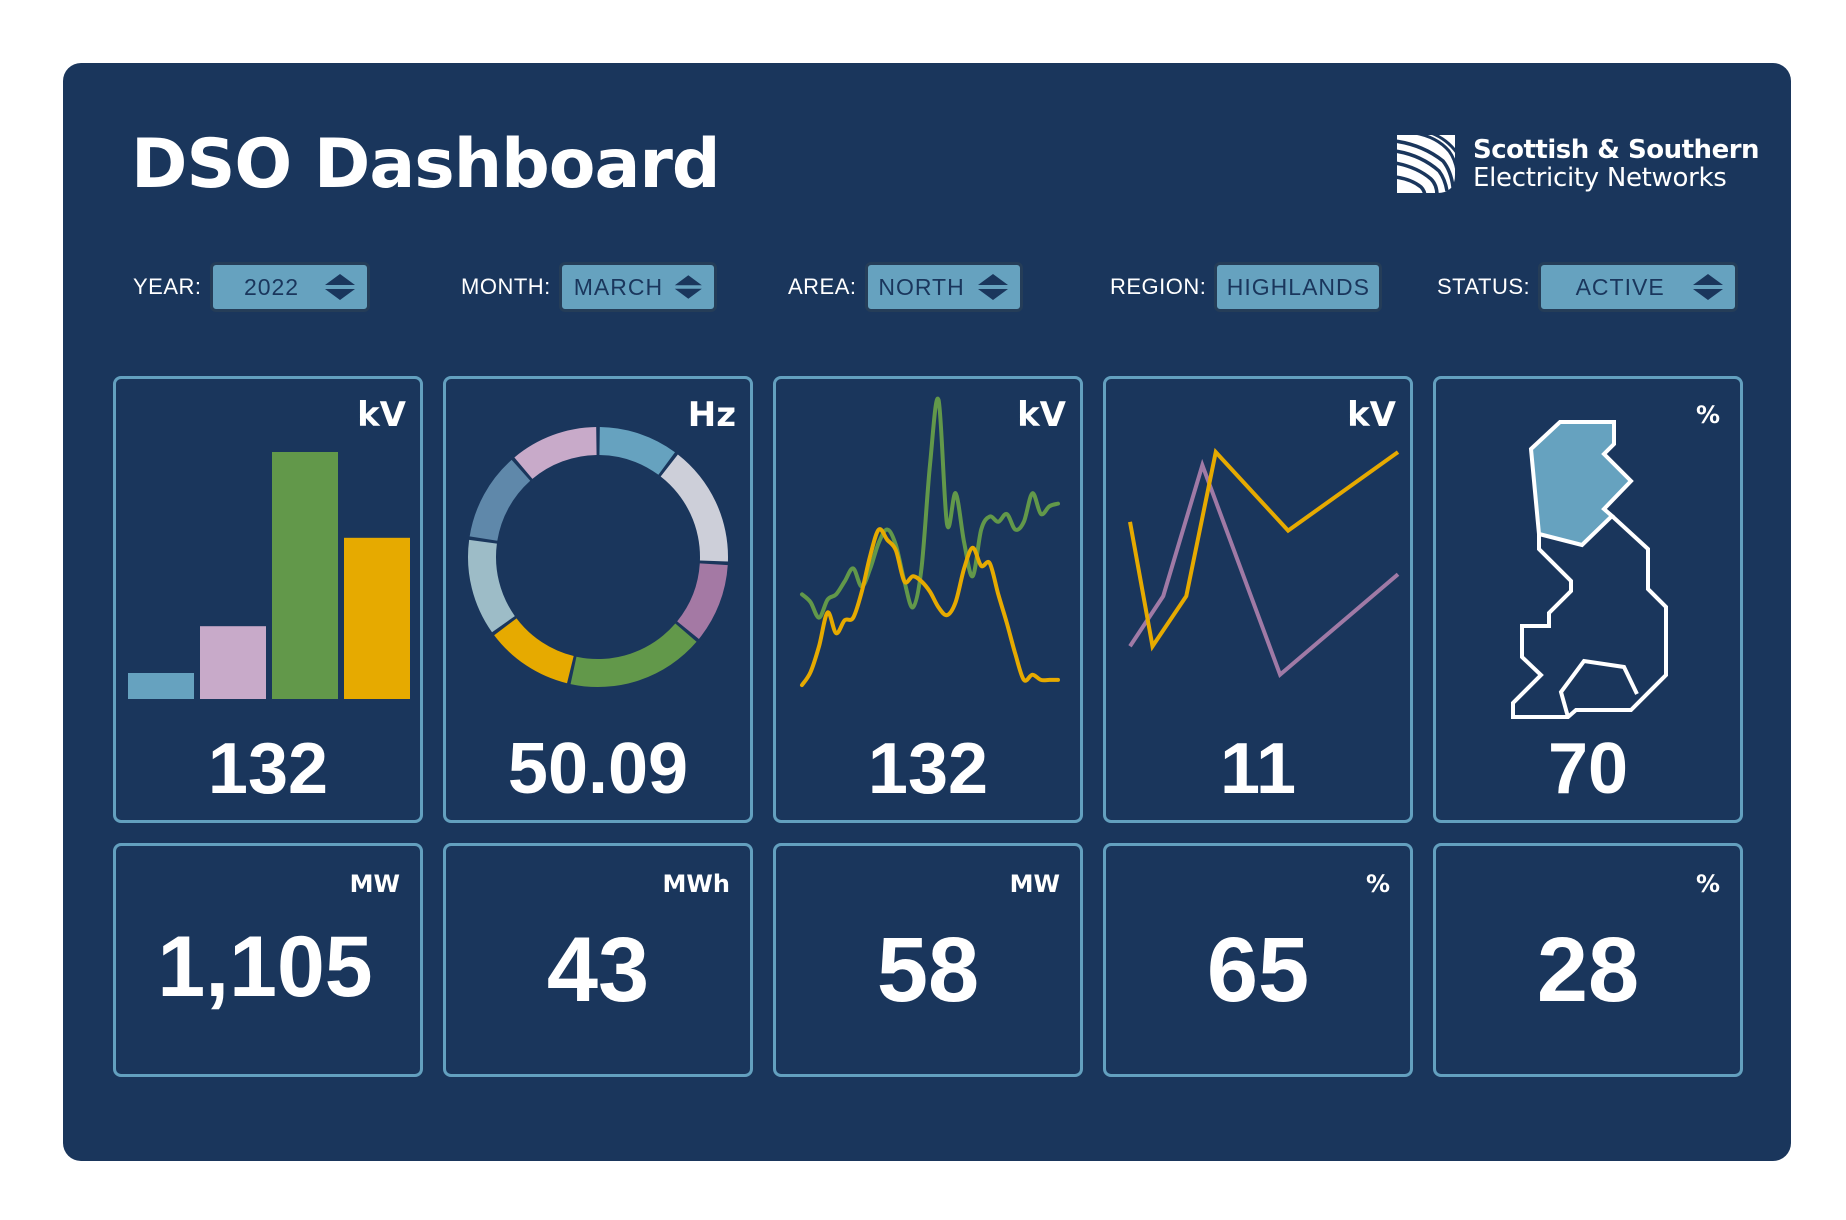  Describe the element at coordinates (1588, 970) in the screenshot. I see `metric-value: 28` at that location.